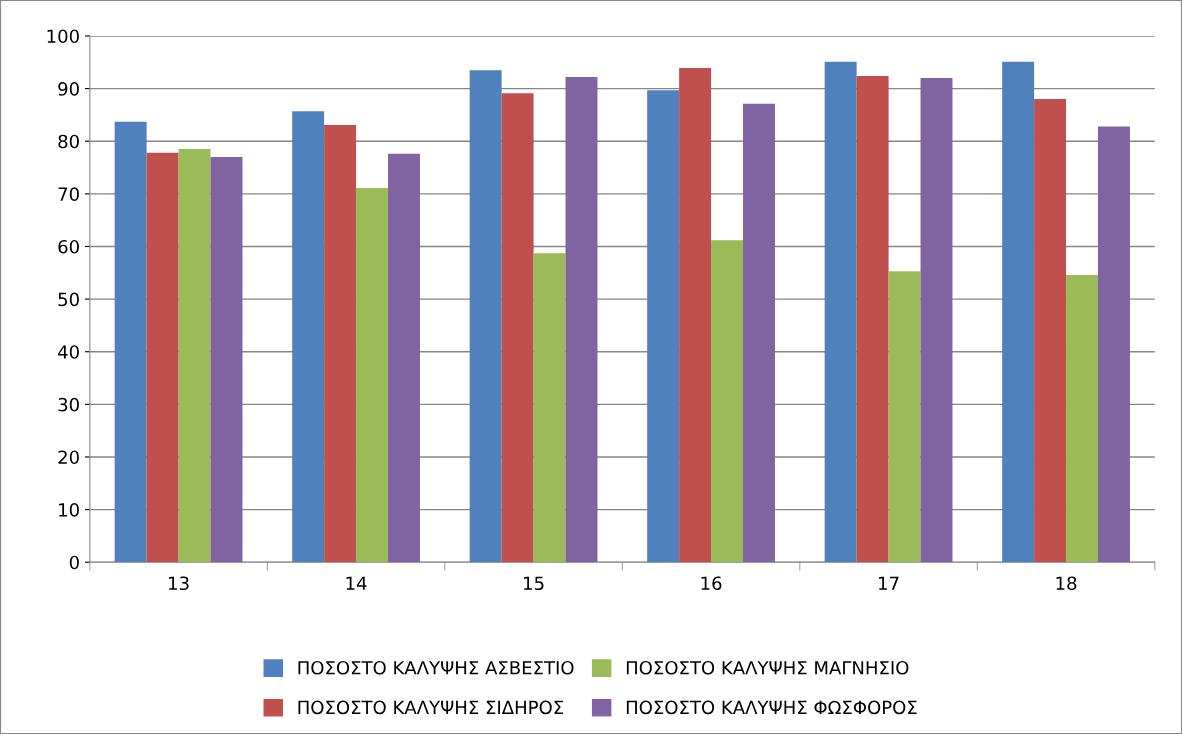 This screenshot has height=734, width=1182. I want to click on x-tick-label: 18, so click(1066, 583).